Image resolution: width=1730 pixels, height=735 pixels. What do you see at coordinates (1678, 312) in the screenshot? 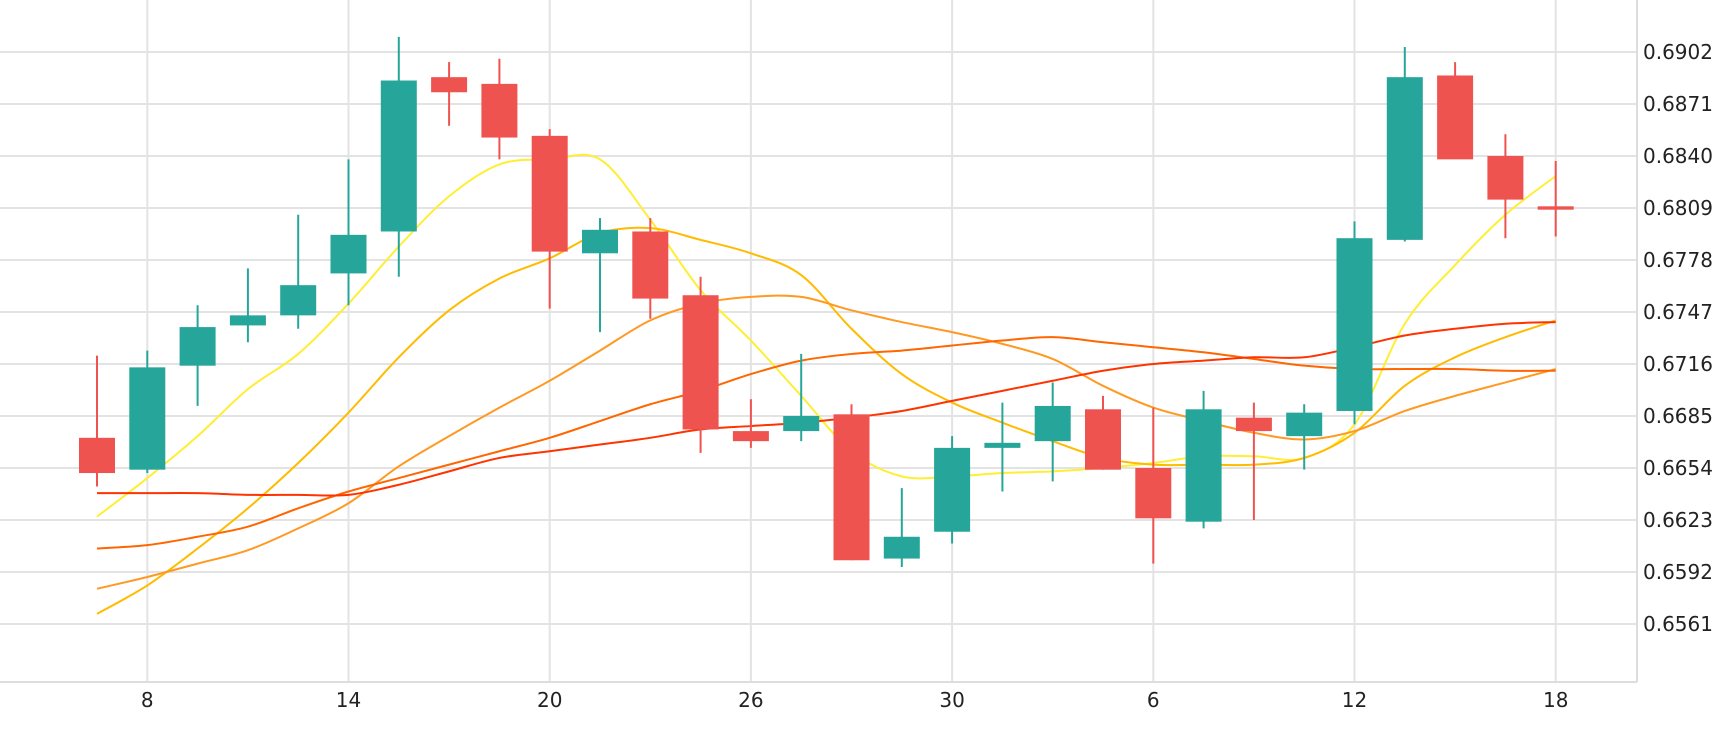
I see `y-tick-label: 0.6747` at bounding box center [1678, 312].